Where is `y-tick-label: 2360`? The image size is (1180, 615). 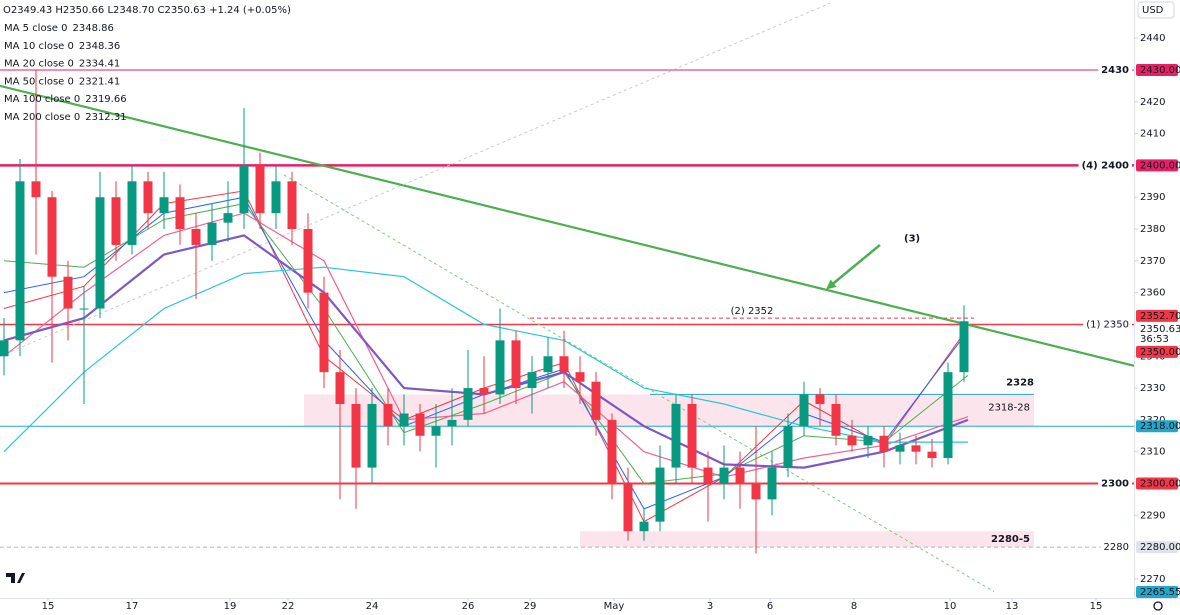
y-tick-label: 2360 is located at coordinates (1152, 293).